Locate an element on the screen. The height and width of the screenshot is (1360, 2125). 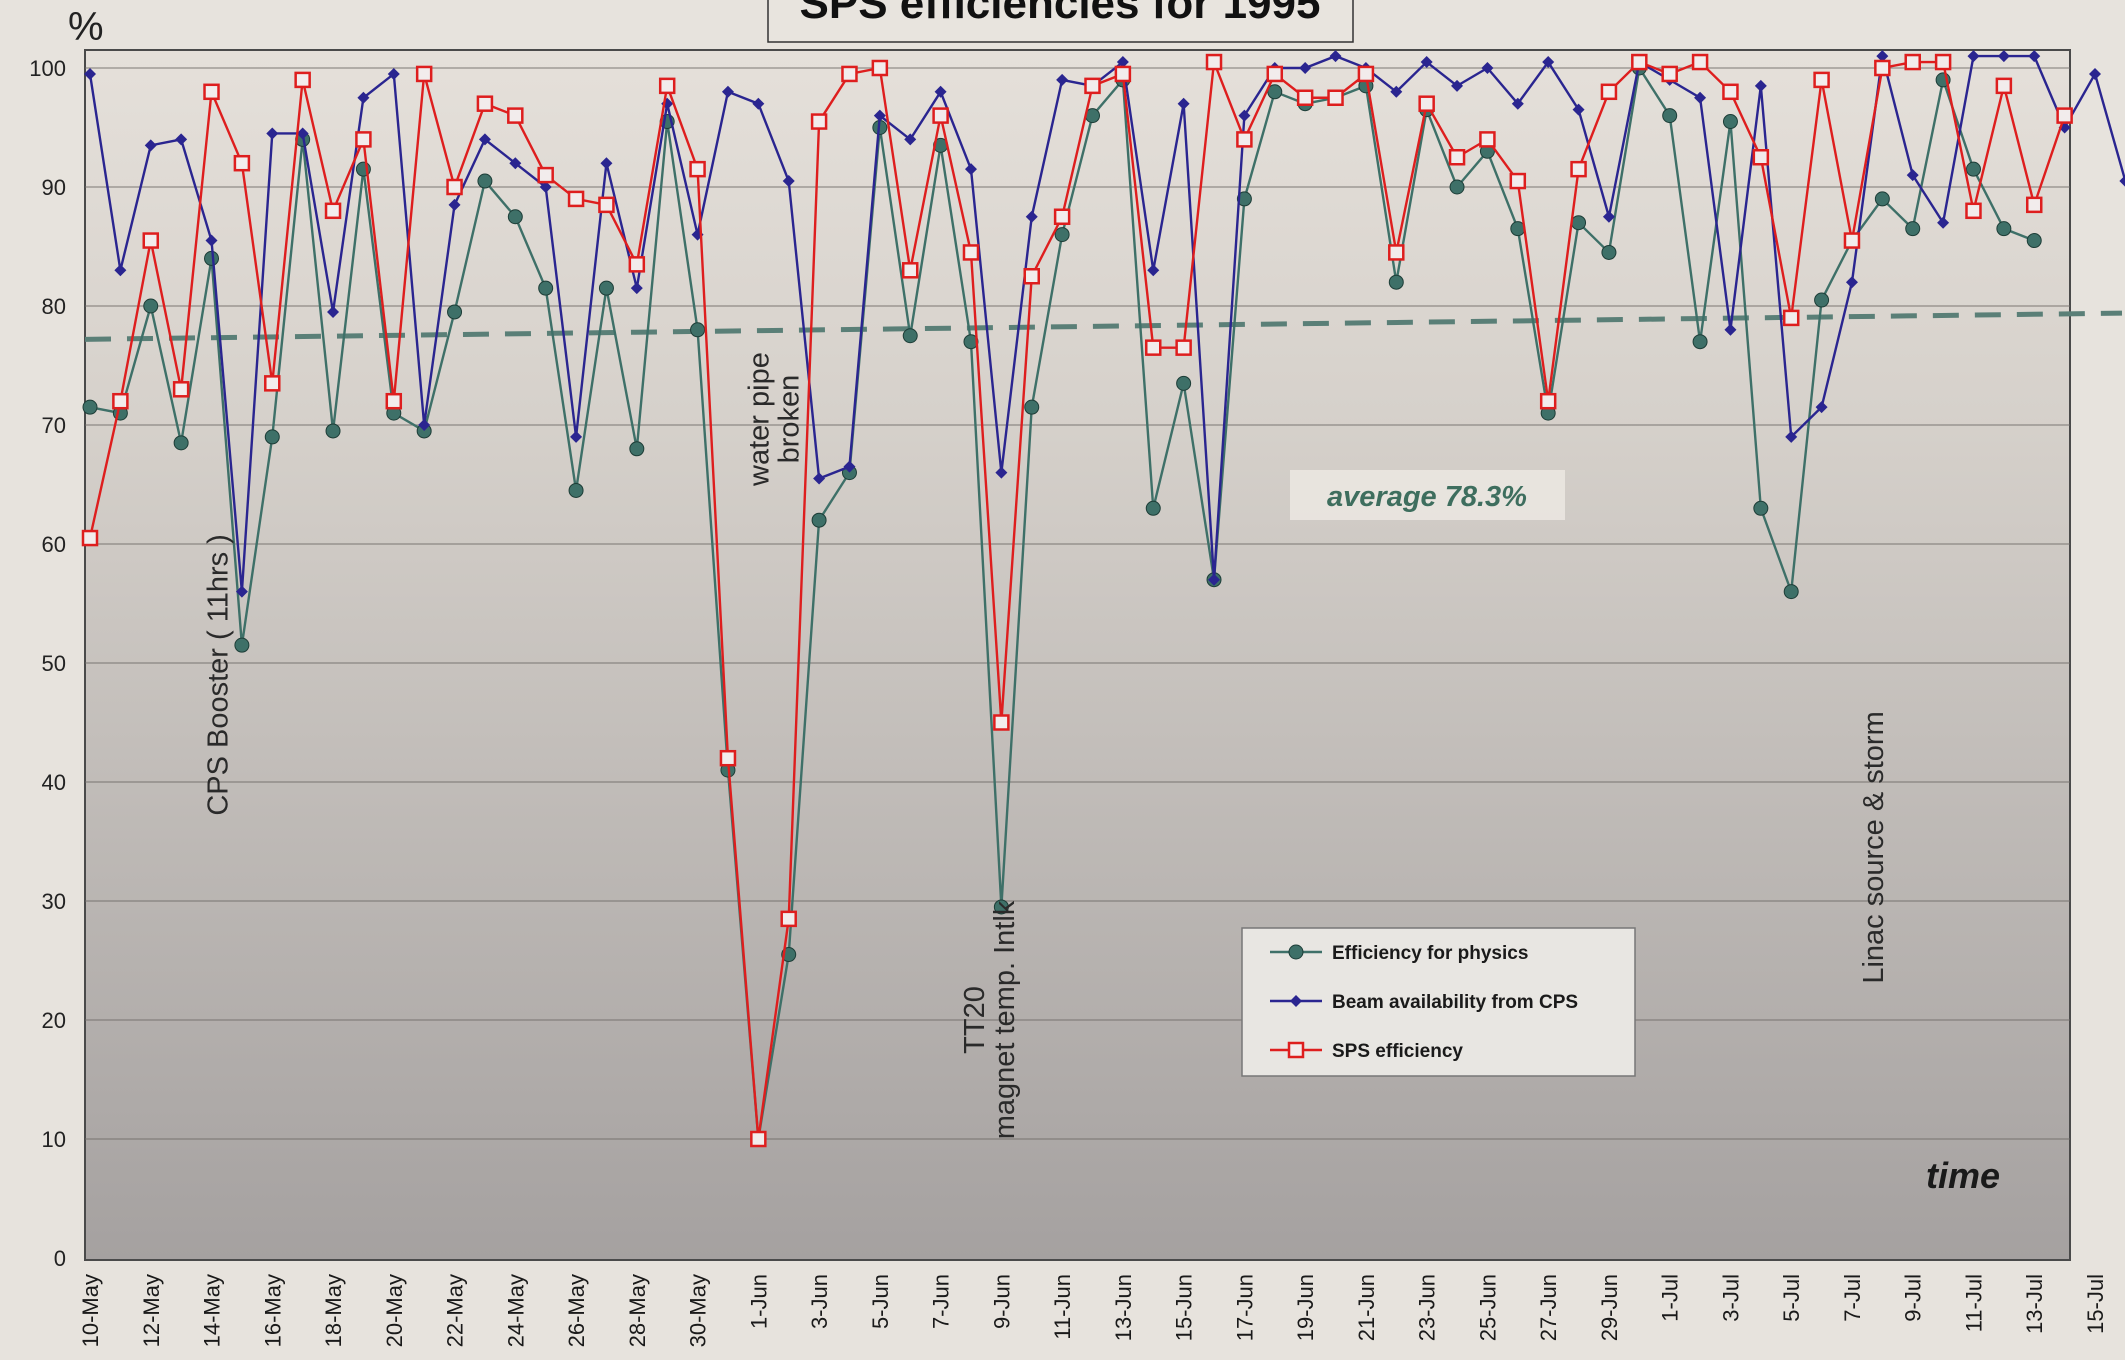
x-tick-label: 30-May is located at coordinates (698, 1310).